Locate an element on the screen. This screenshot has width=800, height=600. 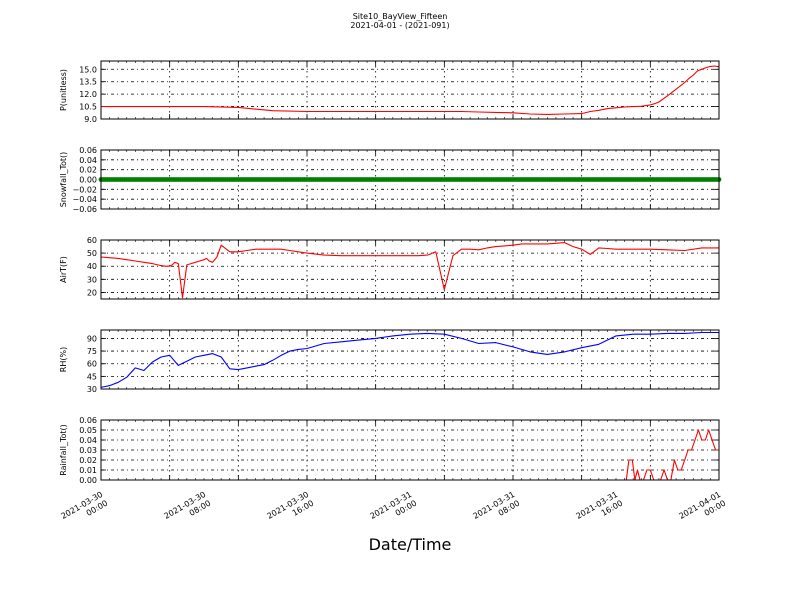
y-tick-label: 15.0 is located at coordinates (88, 69).